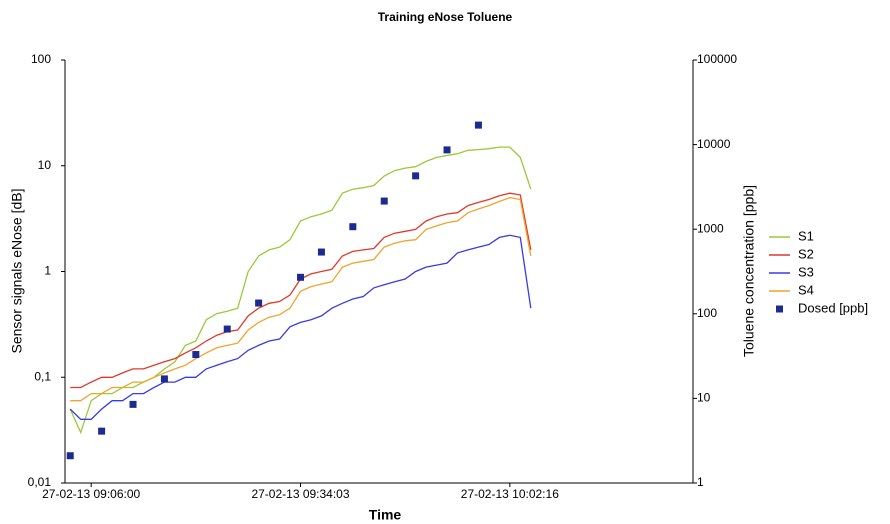 The height and width of the screenshot is (524, 890). I want to click on legend-label: S3, so click(806, 271).